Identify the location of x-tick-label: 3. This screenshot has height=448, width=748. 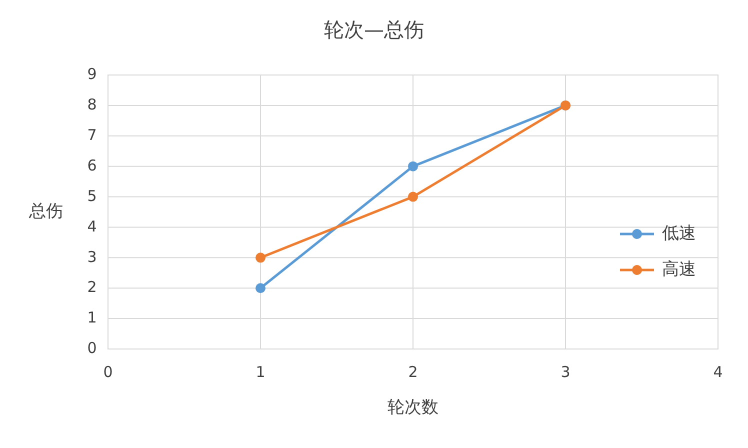
(565, 372).